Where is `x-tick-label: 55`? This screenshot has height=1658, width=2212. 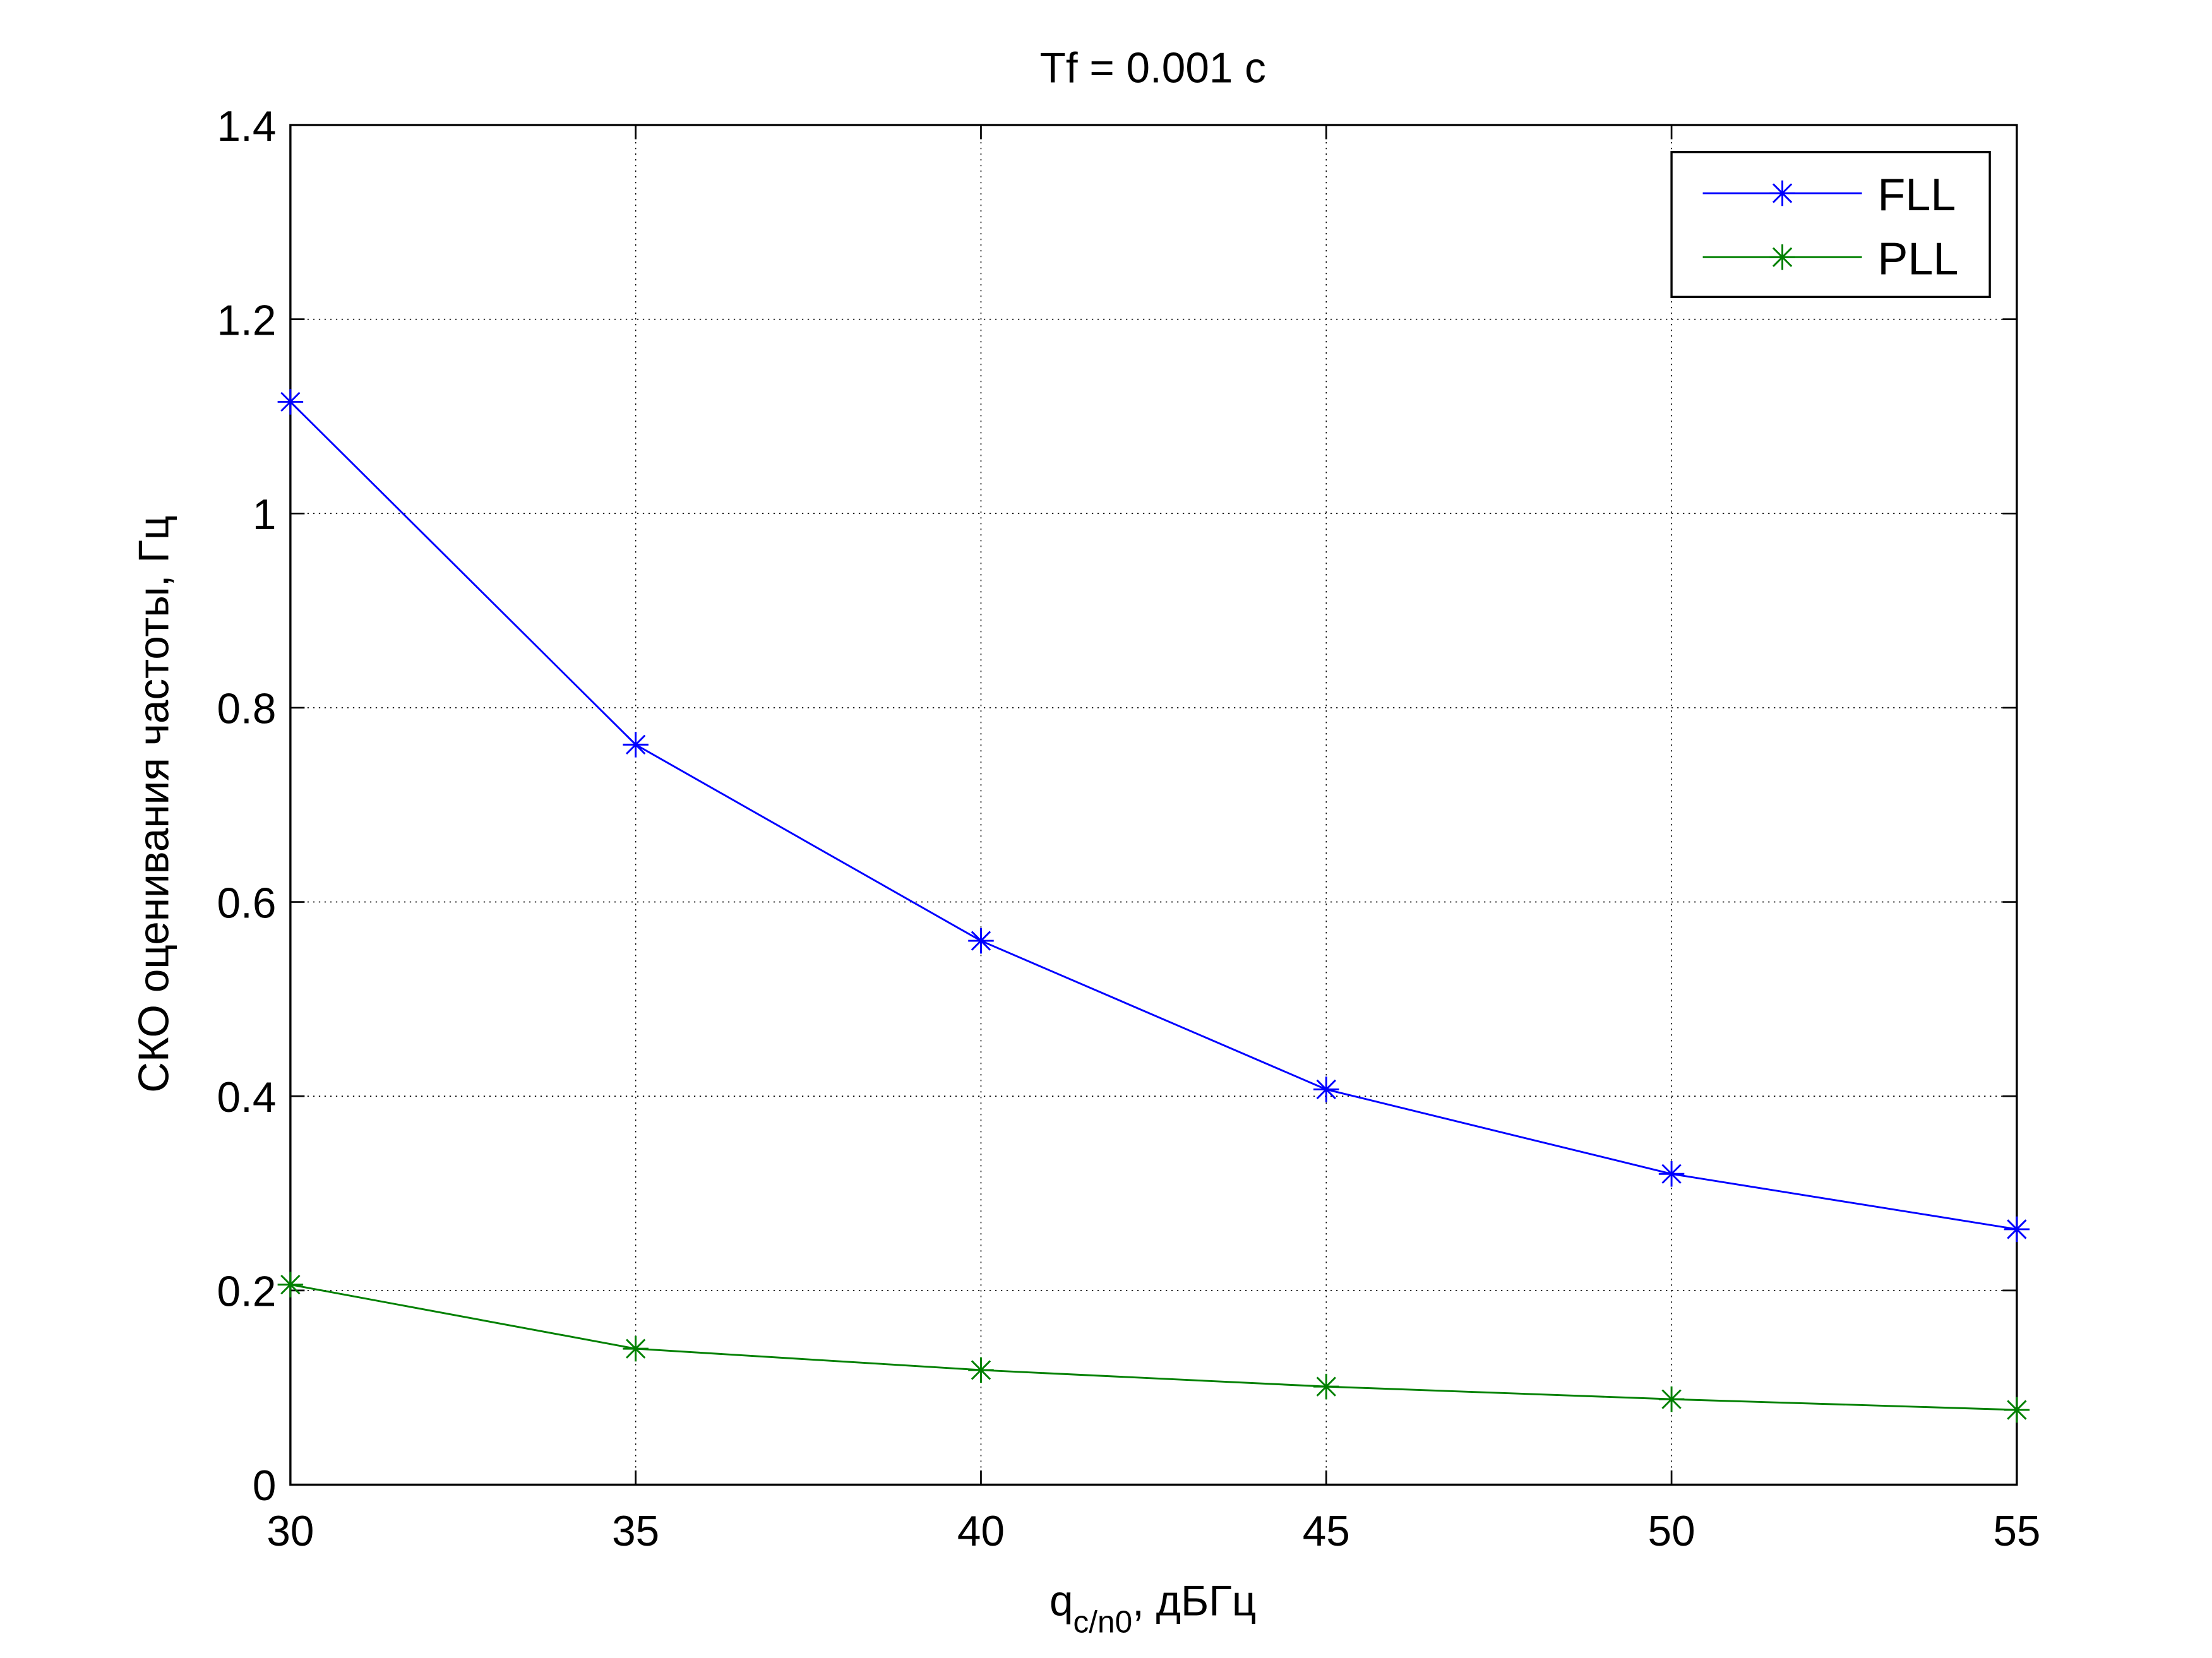 x-tick-label: 55 is located at coordinates (2016, 1531).